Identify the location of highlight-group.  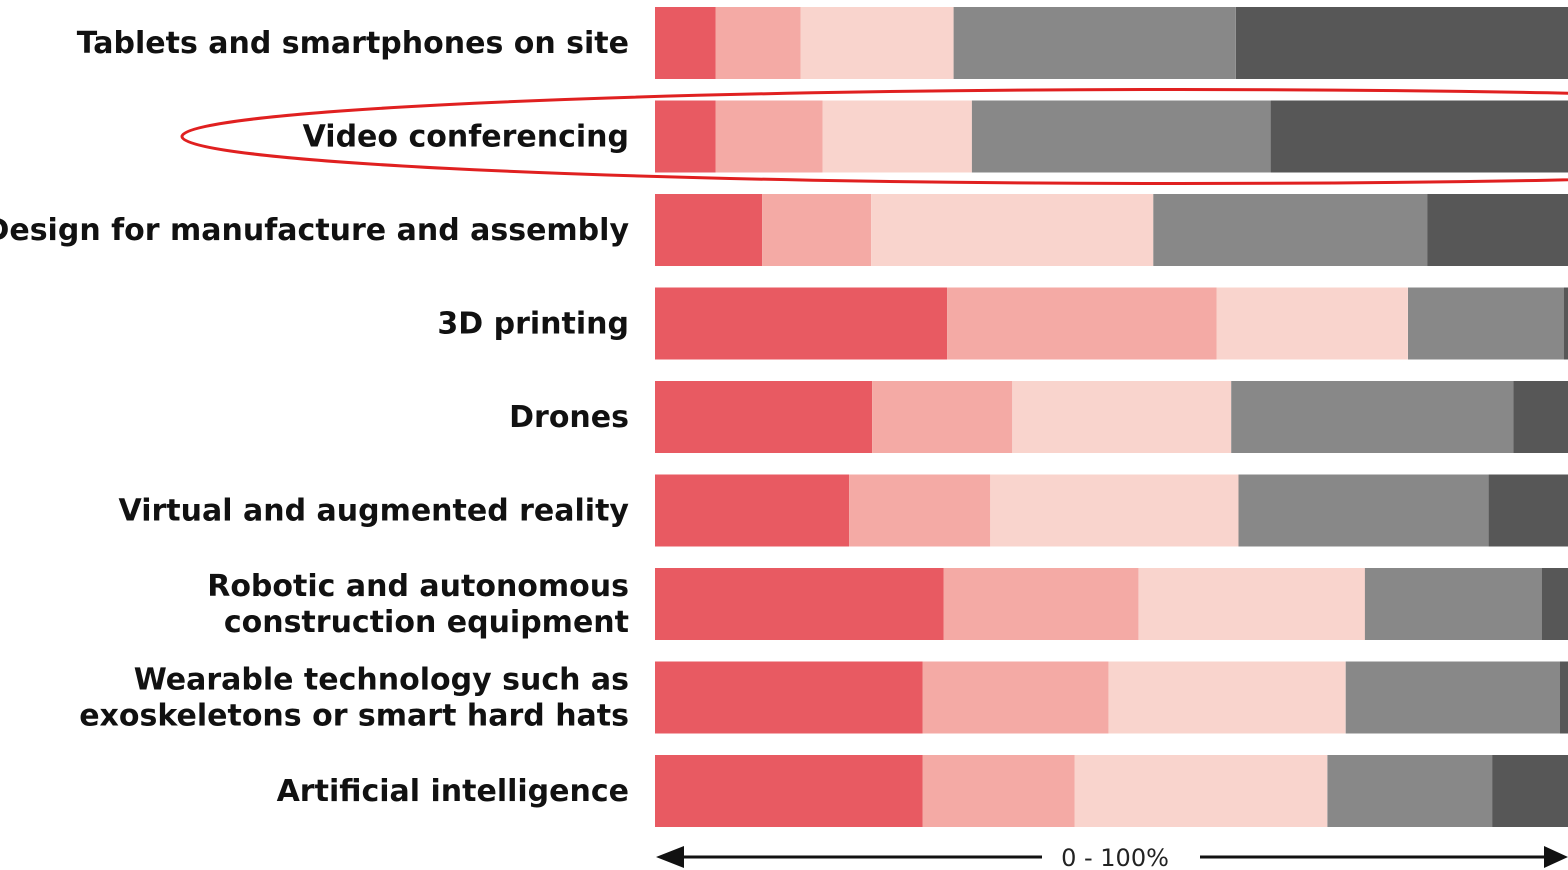
(874, 136).